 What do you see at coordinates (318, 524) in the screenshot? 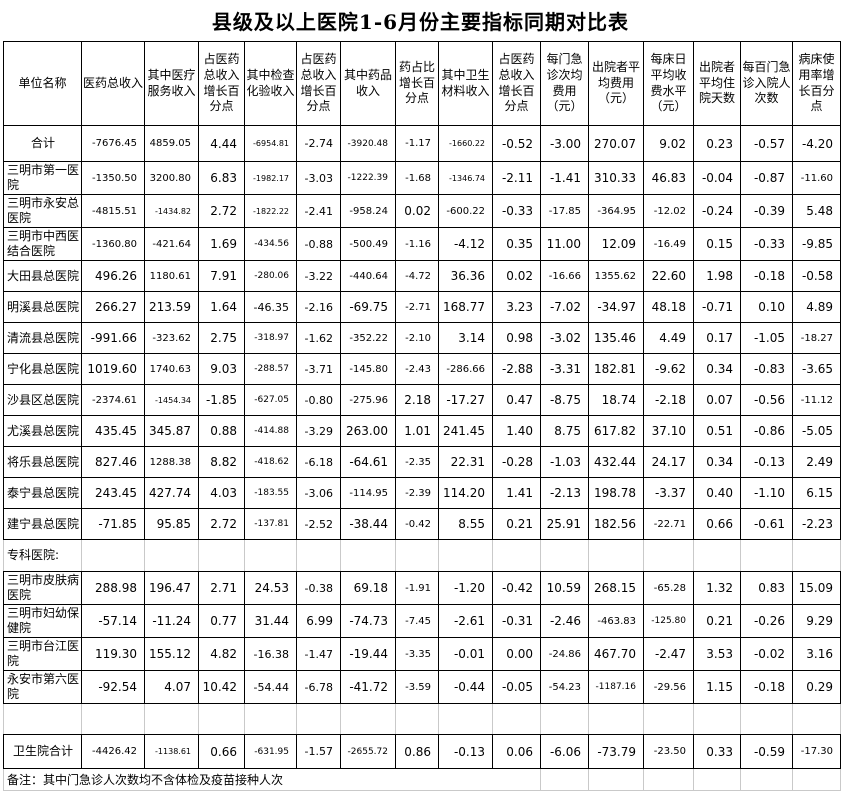
I see `value-cell: -2.52` at bounding box center [318, 524].